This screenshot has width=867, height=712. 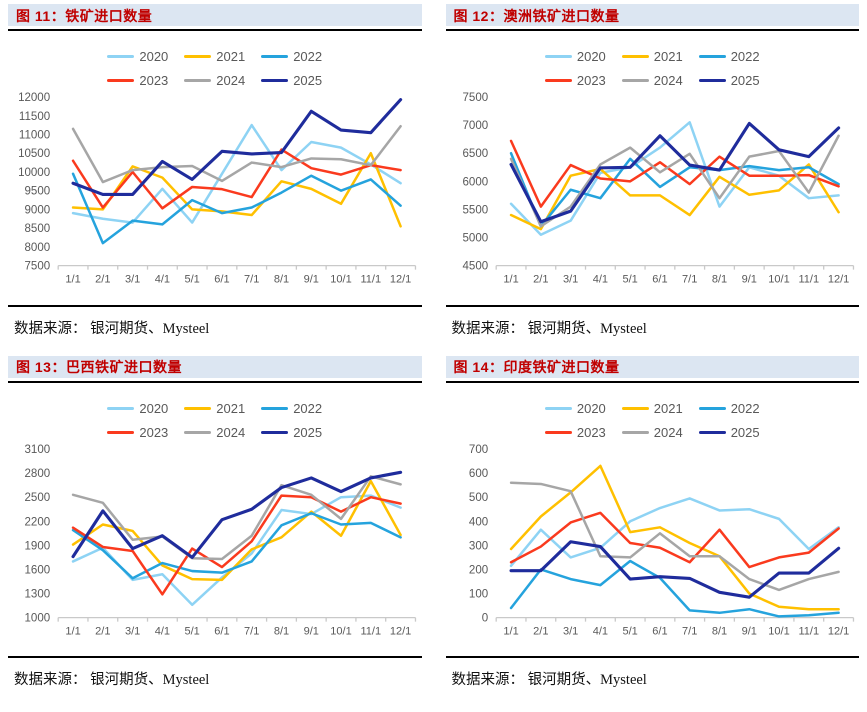 I want to click on y-axis-tick-label: 10500, so click(x=34, y=154).